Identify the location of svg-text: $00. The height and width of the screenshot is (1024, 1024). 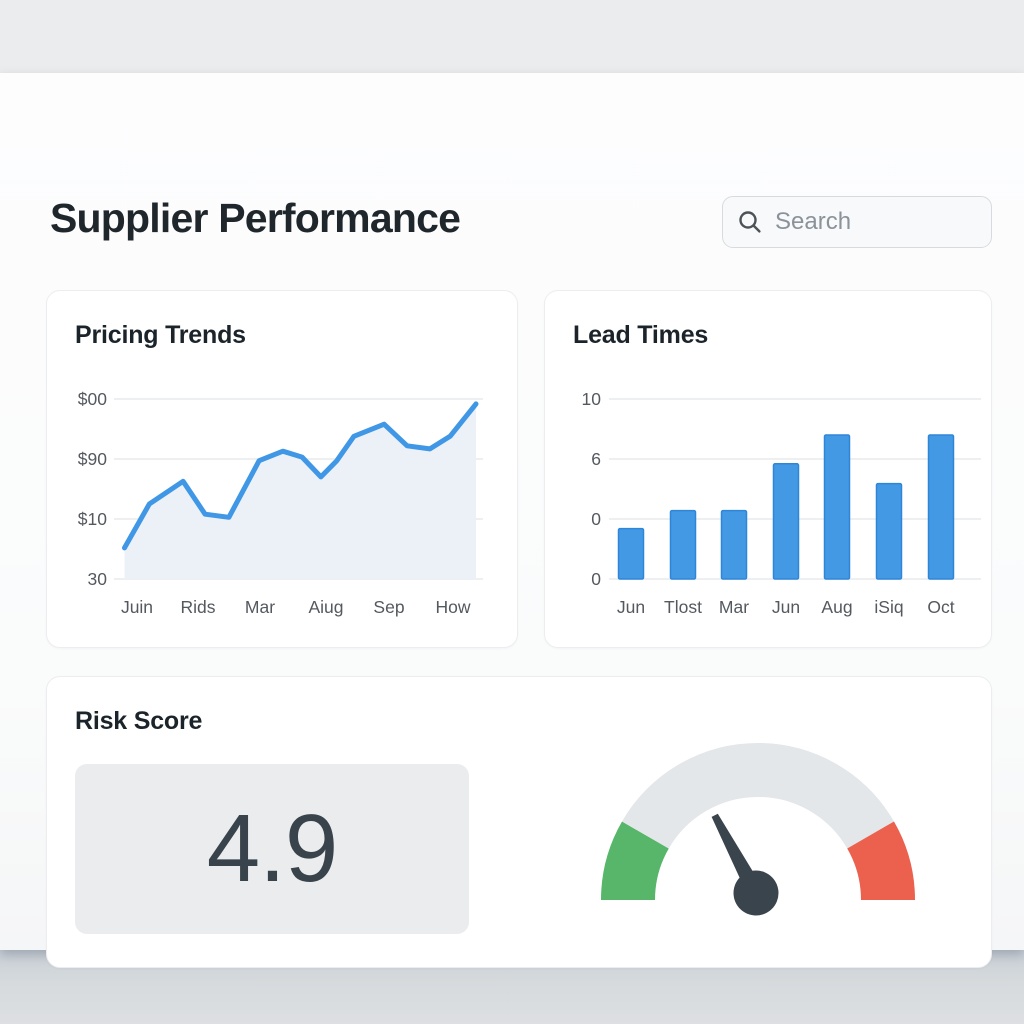
(92, 399).